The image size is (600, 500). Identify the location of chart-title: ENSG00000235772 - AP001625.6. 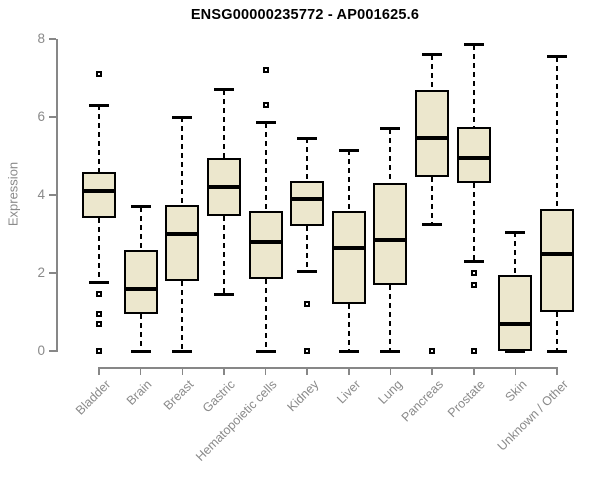
(305, 15).